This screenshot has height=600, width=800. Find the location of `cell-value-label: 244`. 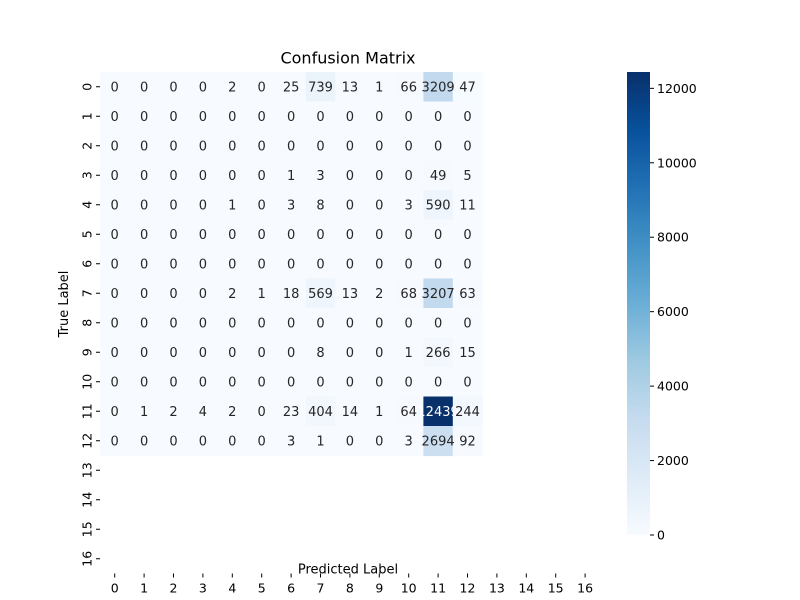

cell-value-label: 244 is located at coordinates (467, 412).